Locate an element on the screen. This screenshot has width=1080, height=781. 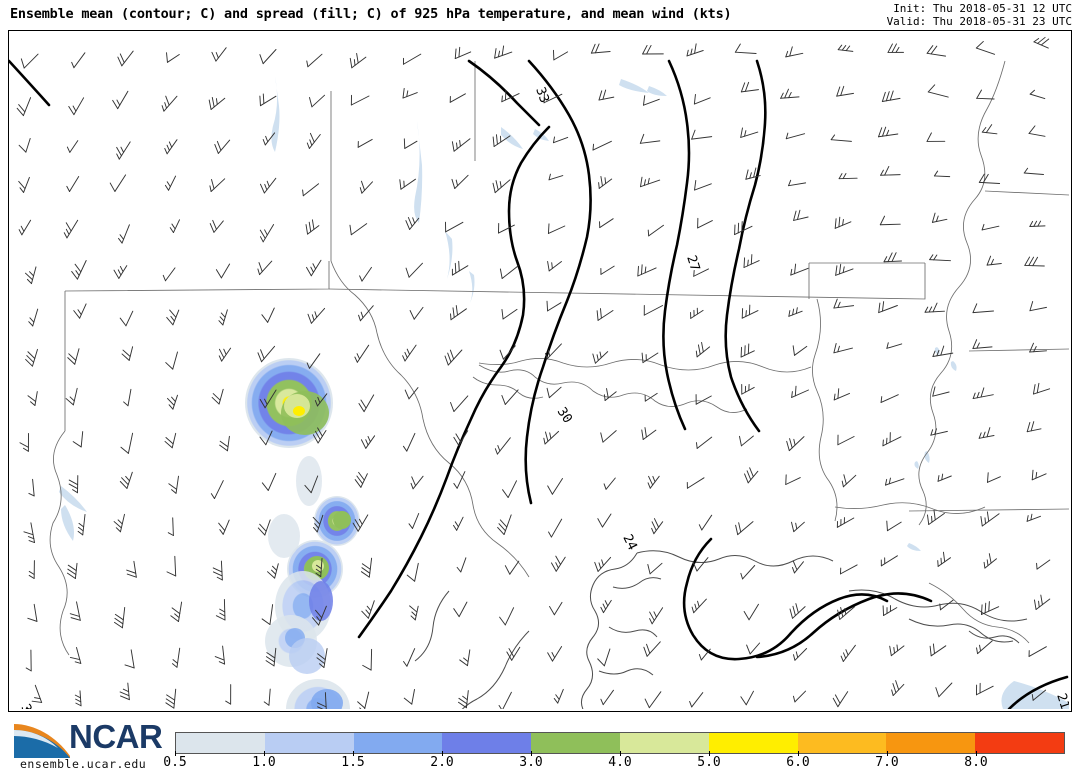
spread-fill-layer is located at coordinates (302, 533).